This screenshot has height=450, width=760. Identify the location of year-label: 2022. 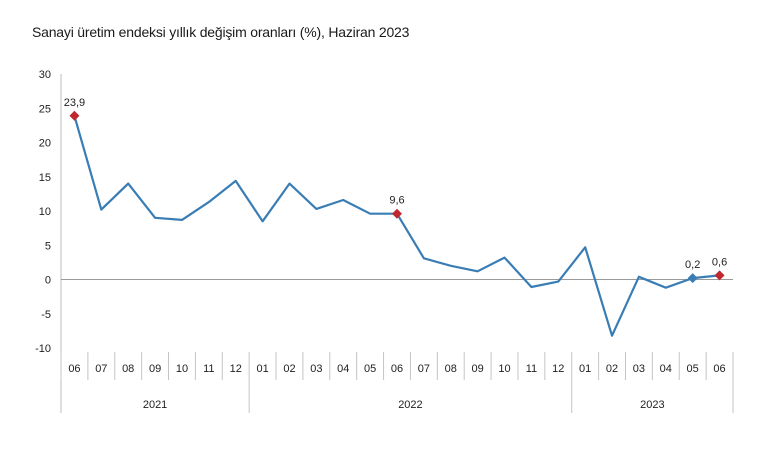
(410, 405).